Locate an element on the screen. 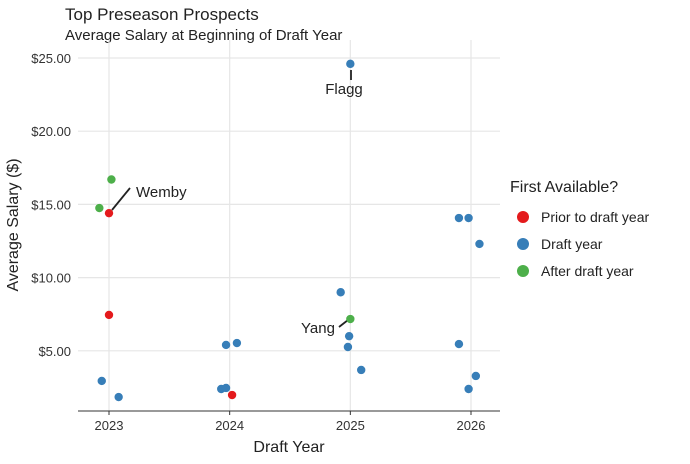 The image size is (690, 464). x-tick-label: 2026 is located at coordinates (471, 425).